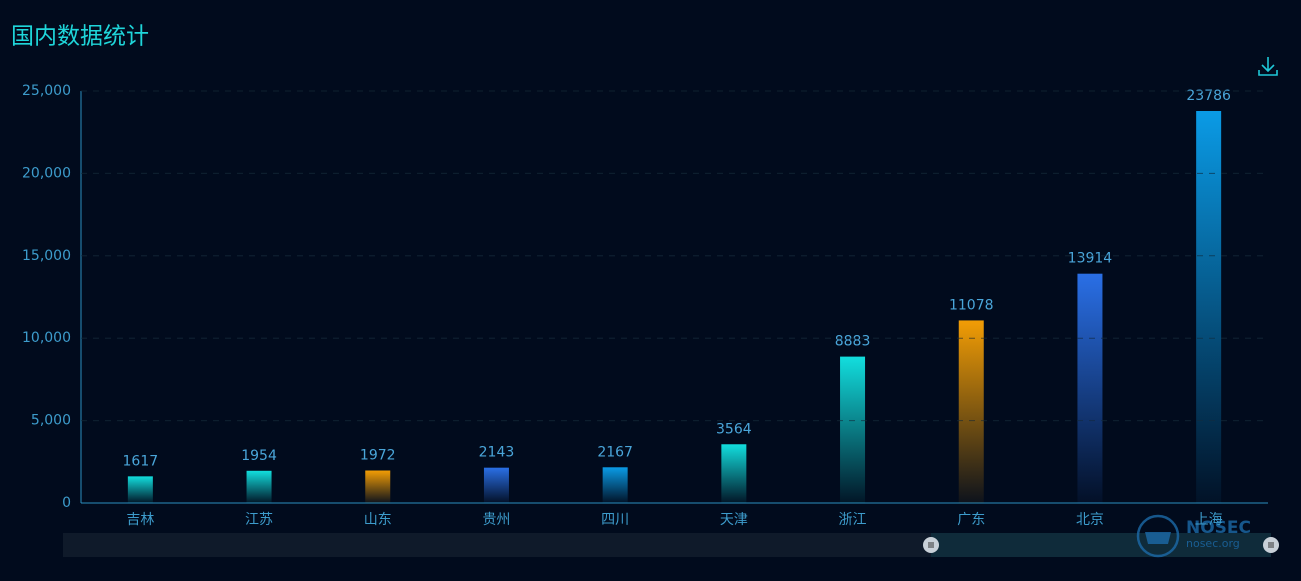 The height and width of the screenshot is (581, 1301). I want to click on value-label: 2167, so click(615, 452).